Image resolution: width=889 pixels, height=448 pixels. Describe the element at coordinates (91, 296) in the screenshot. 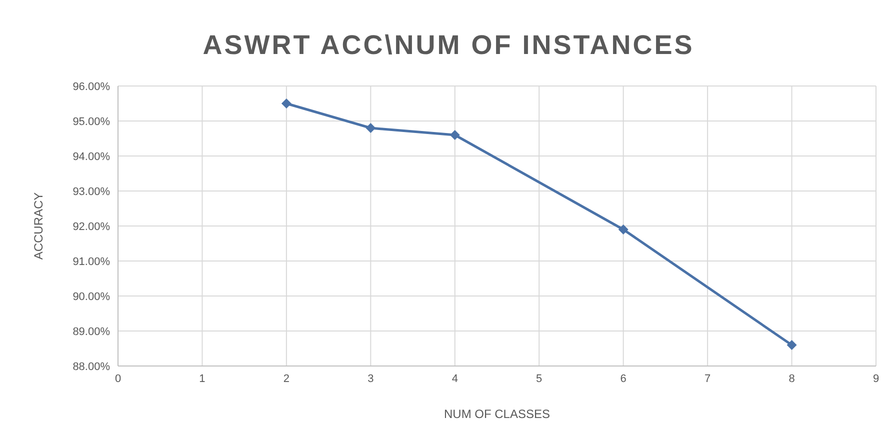

I see `y-tick-label: 90.00%` at that location.